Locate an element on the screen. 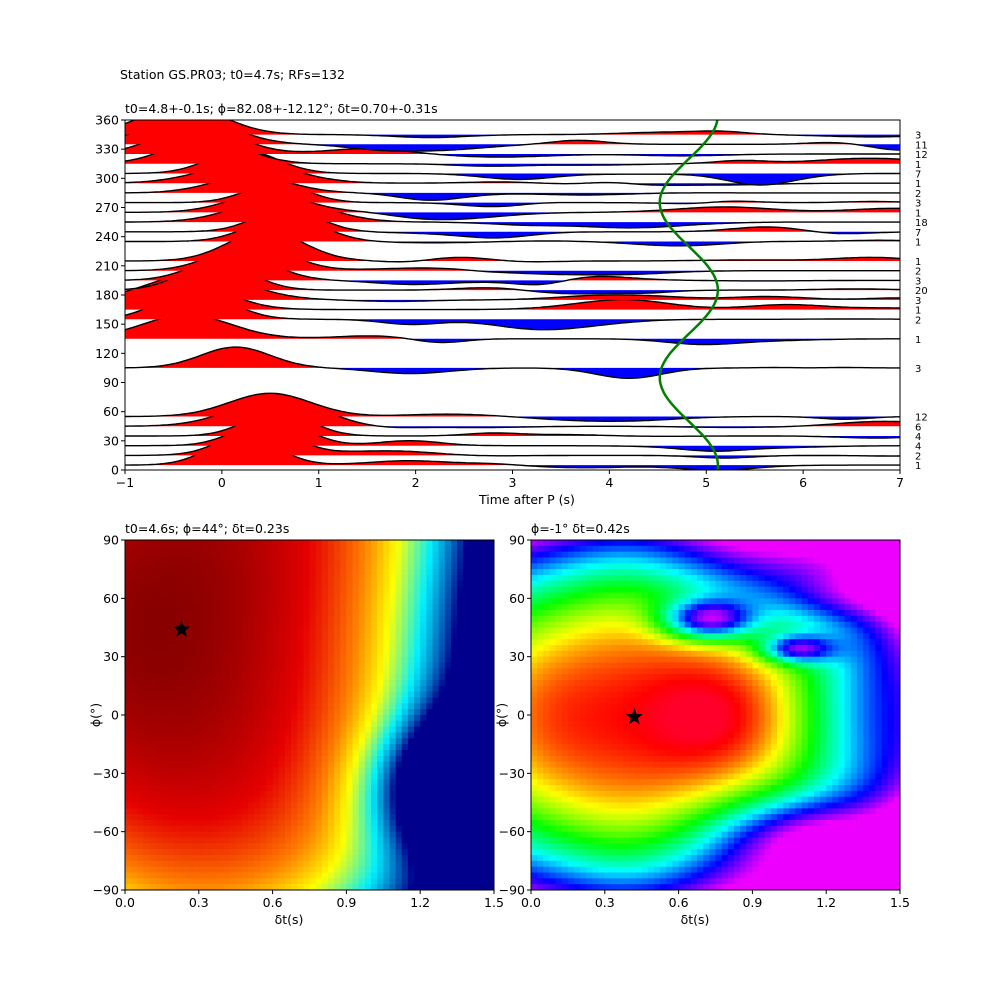 The width and height of the screenshot is (1000, 1000). rf-trace is located at coordinates (512, 407).